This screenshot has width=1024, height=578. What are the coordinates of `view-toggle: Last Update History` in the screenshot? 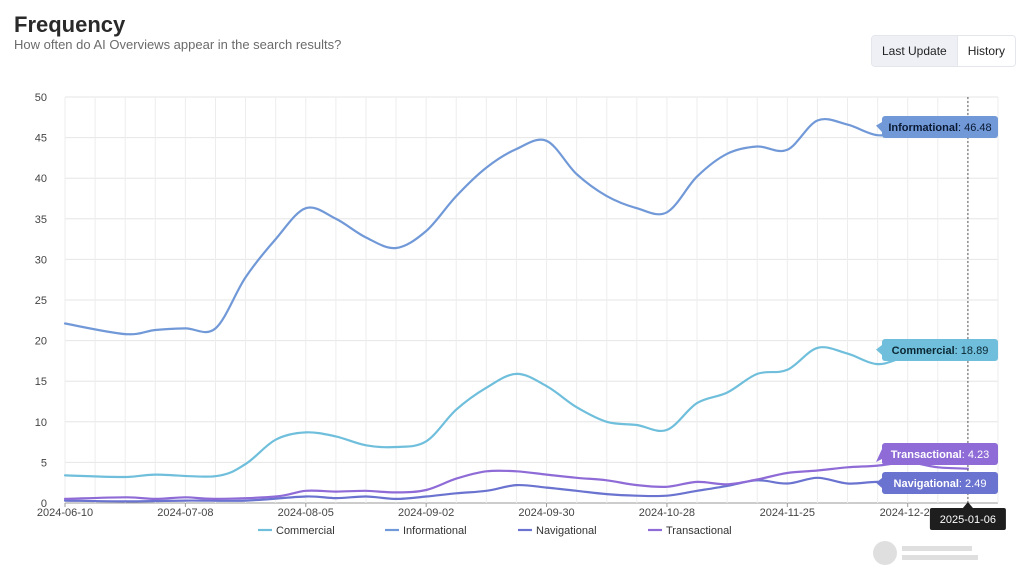 It's located at (944, 51).